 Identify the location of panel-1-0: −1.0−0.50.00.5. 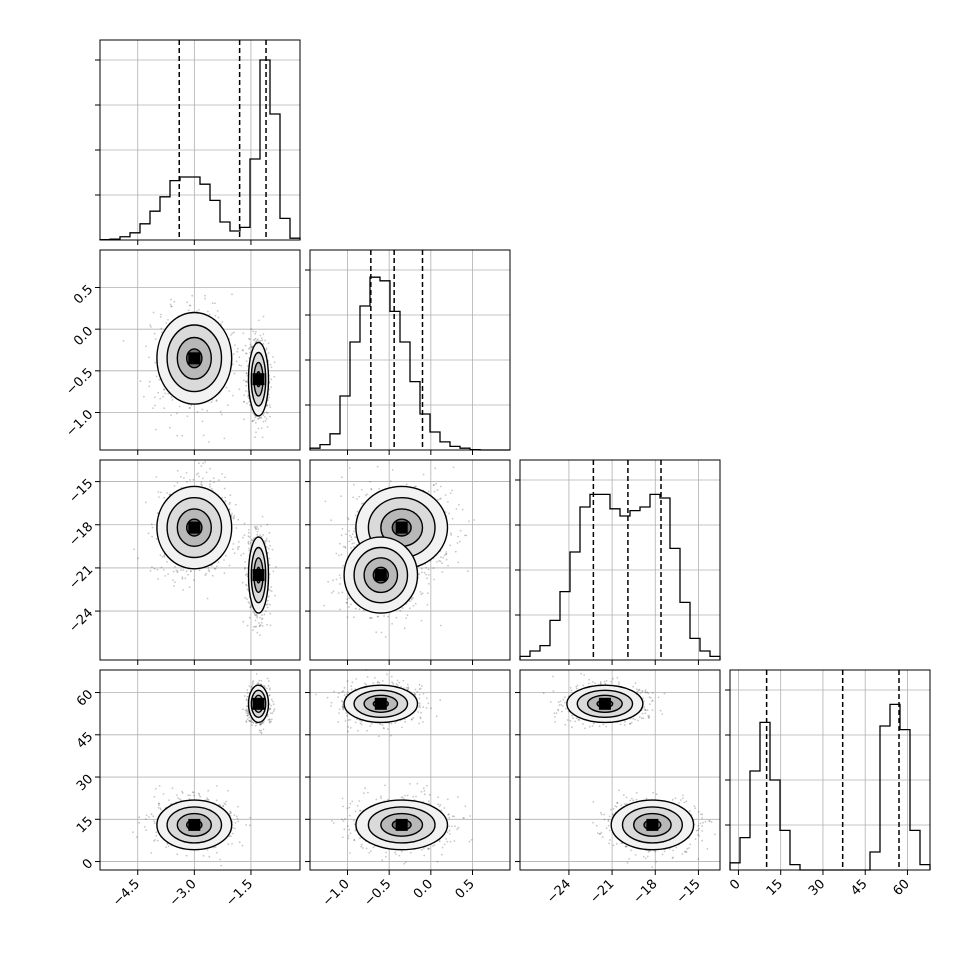
(182, 352).